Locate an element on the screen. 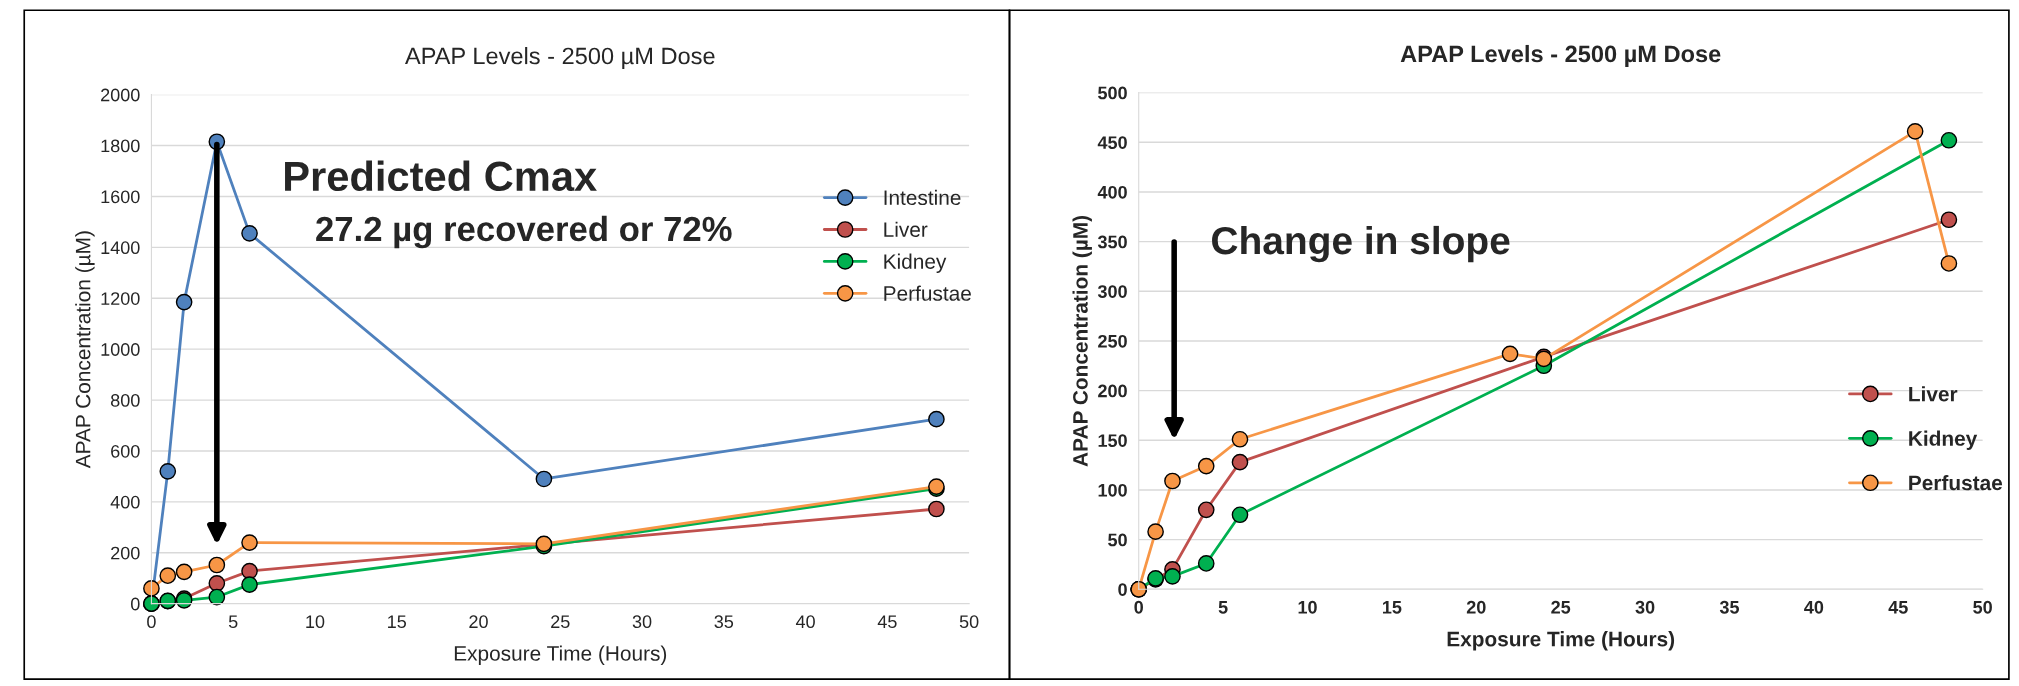 This screenshot has width=2019, height=686. y-tick-label: 150 is located at coordinates (1112, 440).